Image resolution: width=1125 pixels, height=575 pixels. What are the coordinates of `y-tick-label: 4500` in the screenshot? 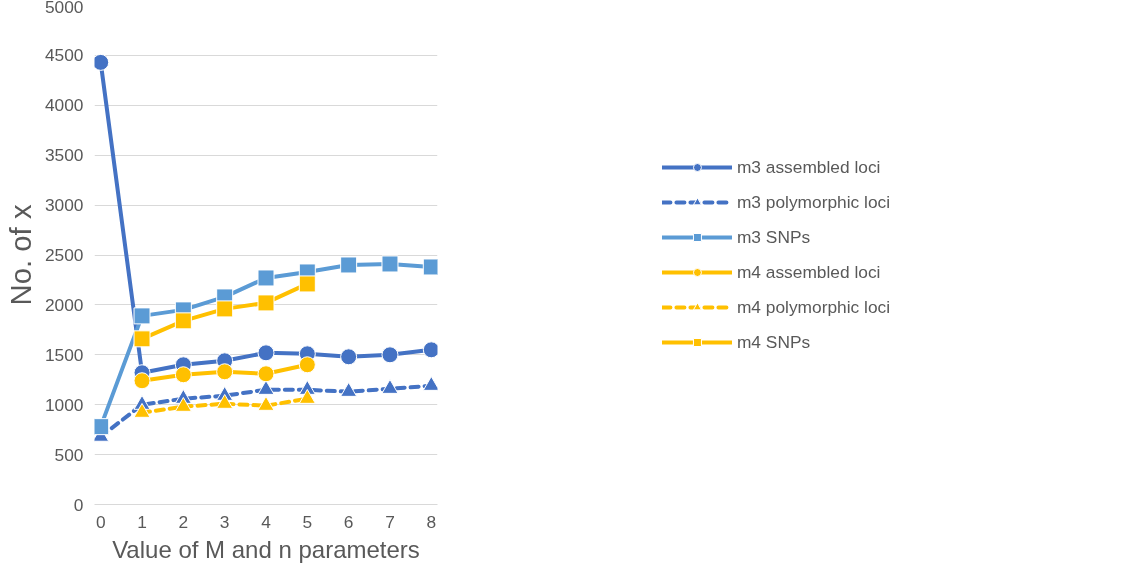 It's located at (64, 55).